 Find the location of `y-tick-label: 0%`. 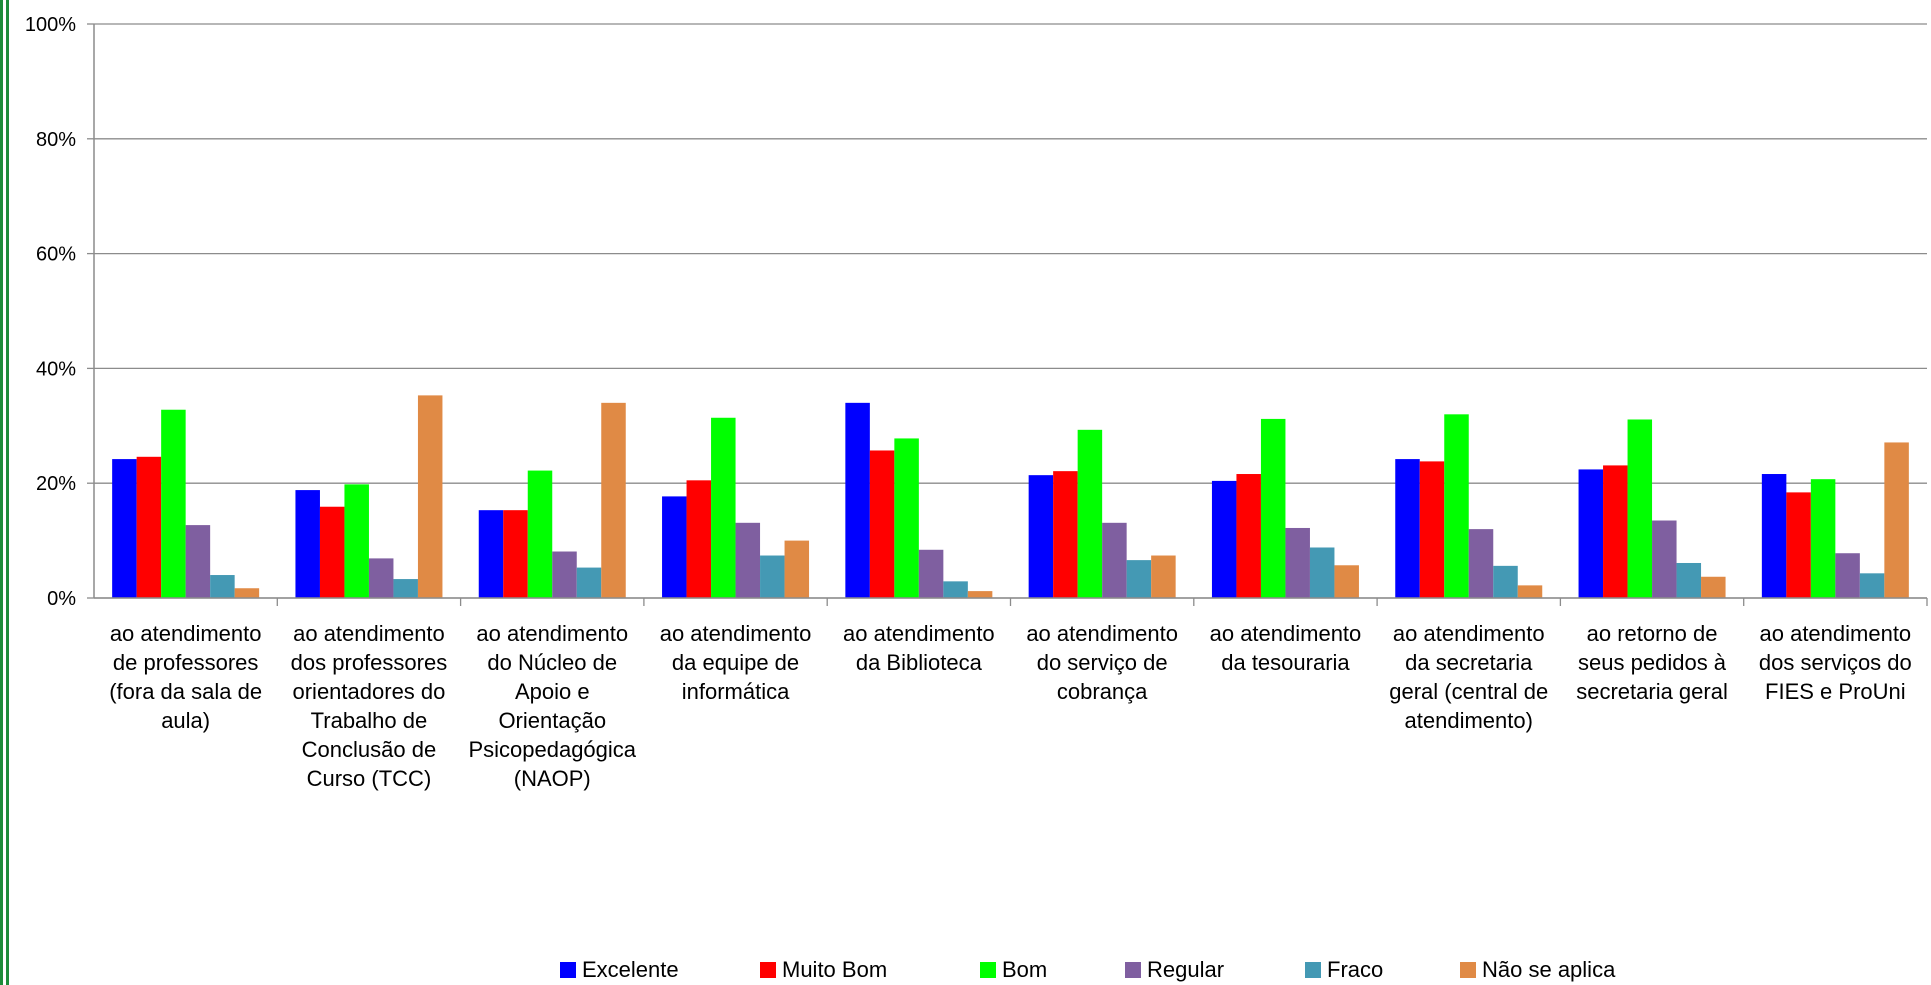

y-tick-label: 0% is located at coordinates (61, 599).